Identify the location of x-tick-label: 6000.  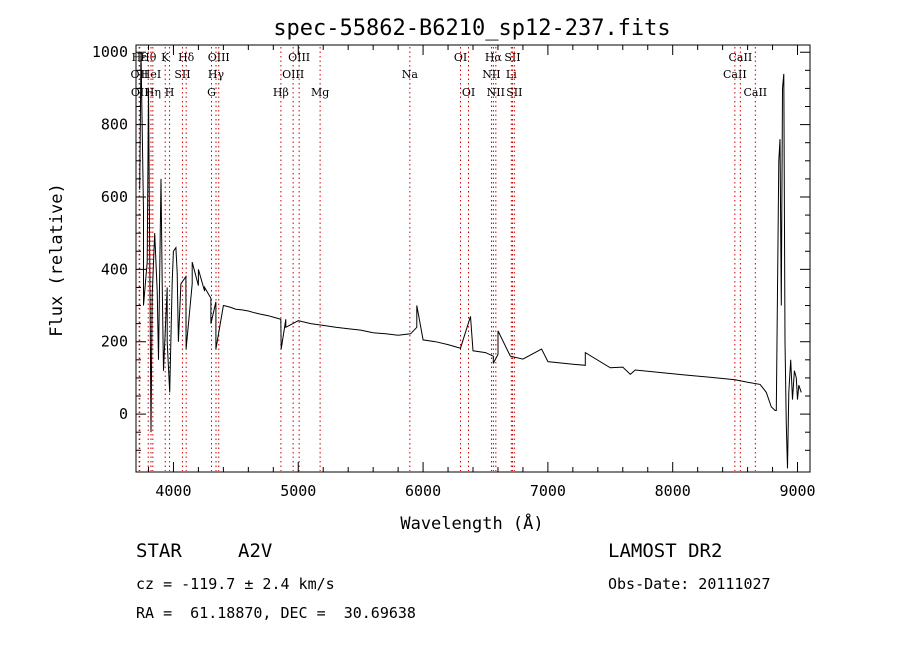
(423, 491).